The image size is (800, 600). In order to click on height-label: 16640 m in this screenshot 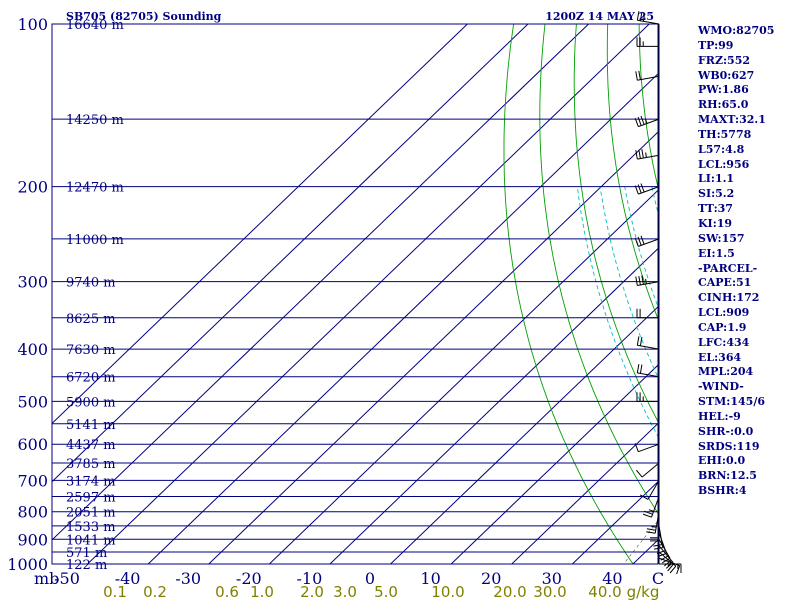, I will do `click(95, 25)`.